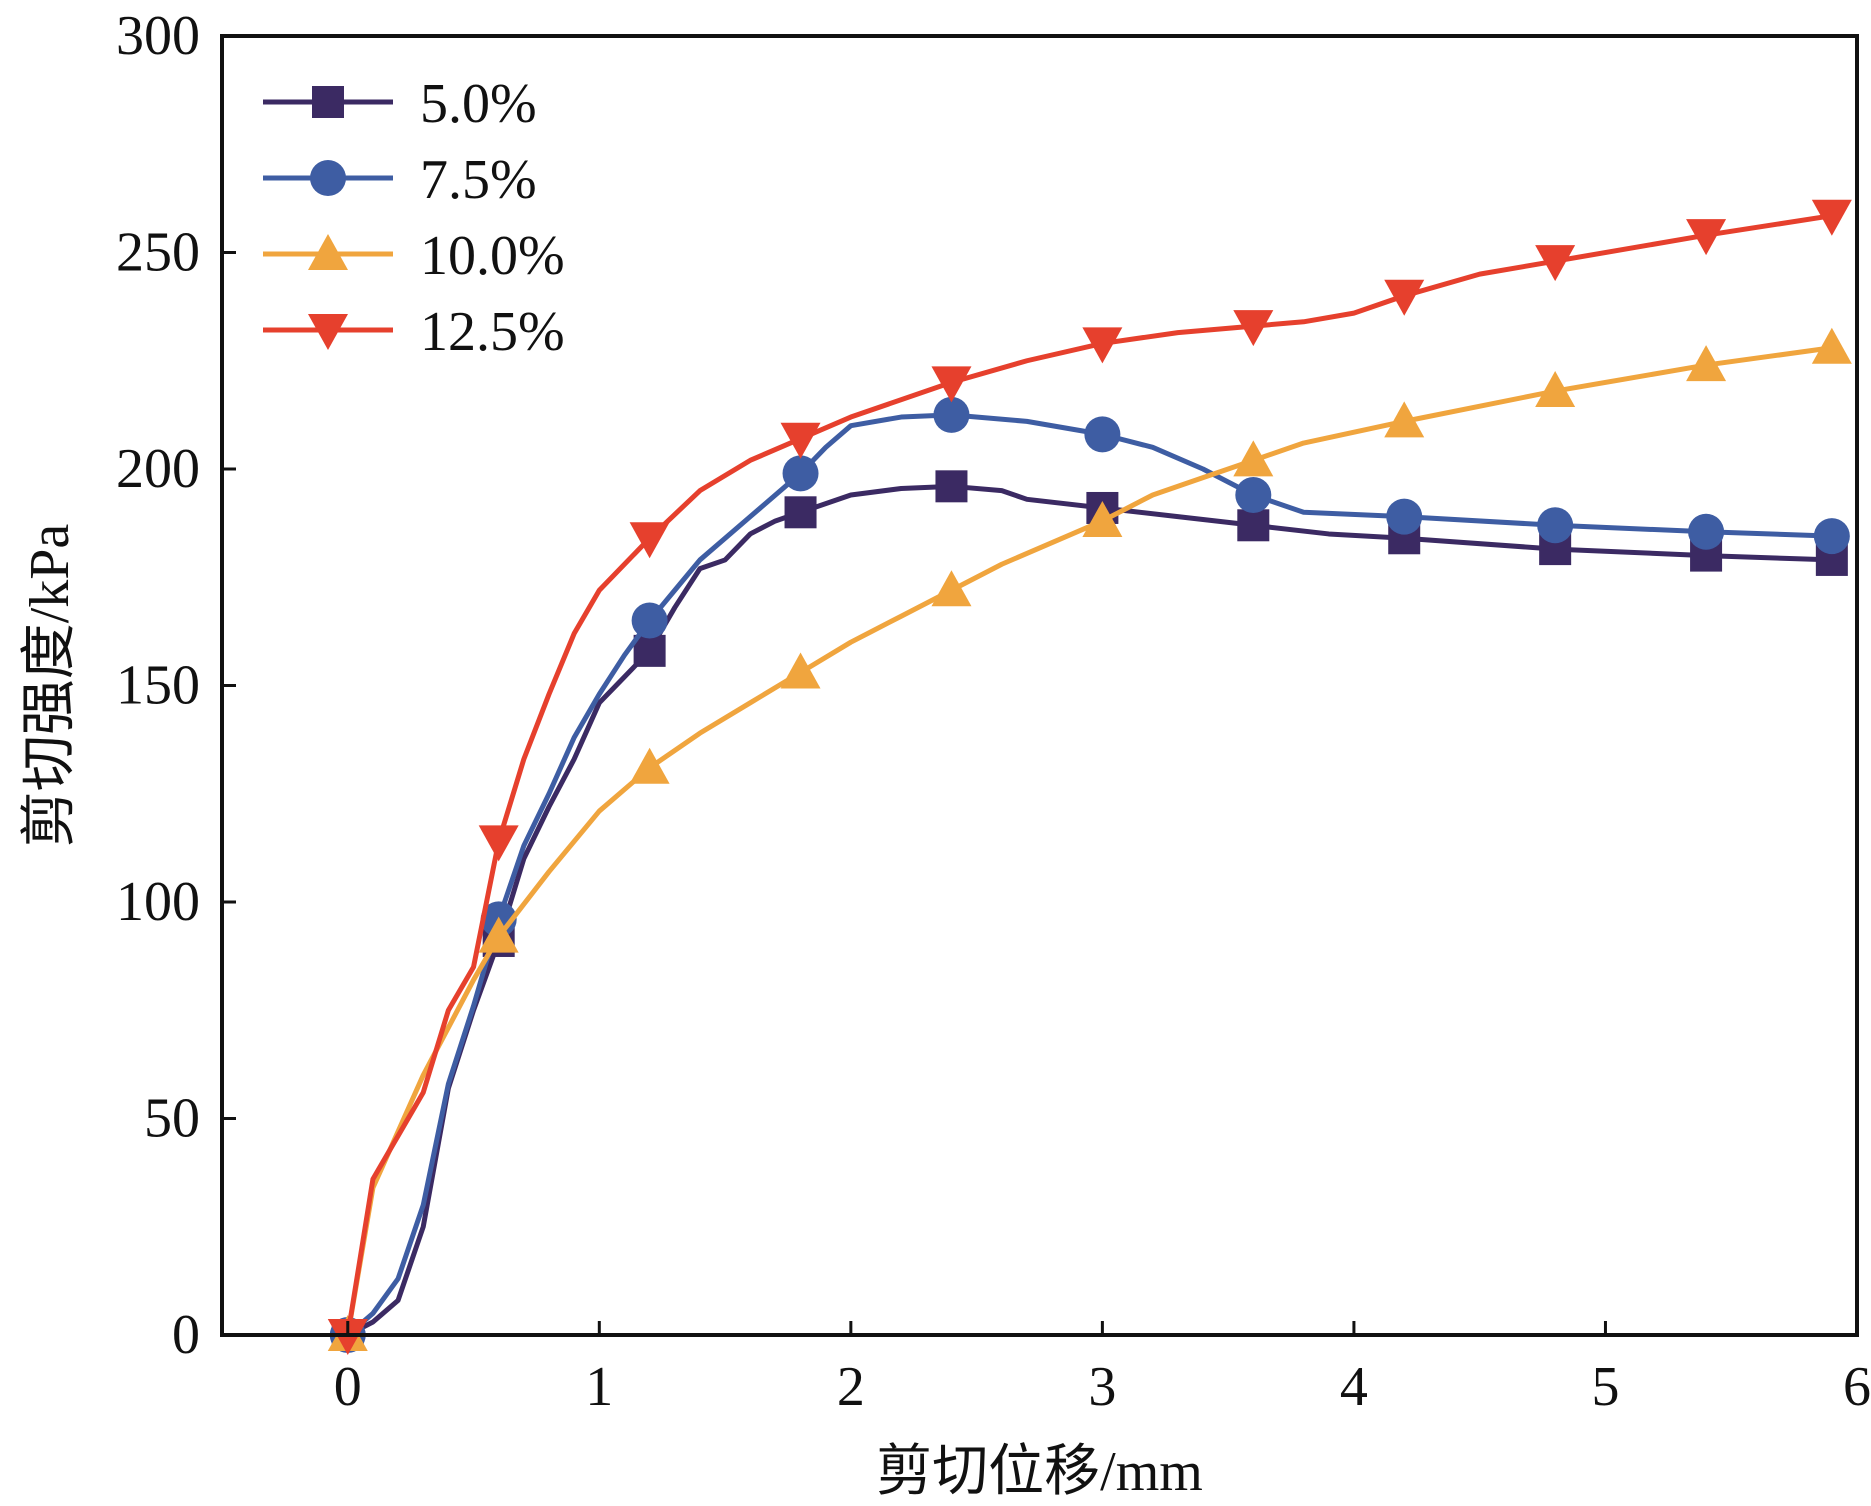  I want to click on x-axis-label: 剪切位移/mm, so click(1039, 1472).